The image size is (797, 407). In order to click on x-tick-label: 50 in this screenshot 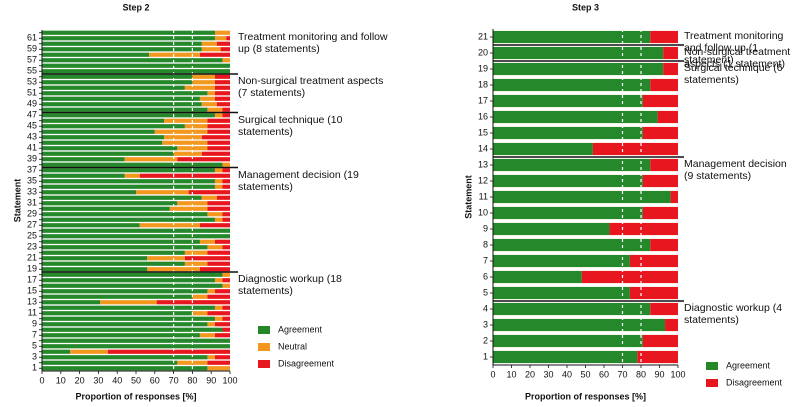, I will do `click(136, 380)`.